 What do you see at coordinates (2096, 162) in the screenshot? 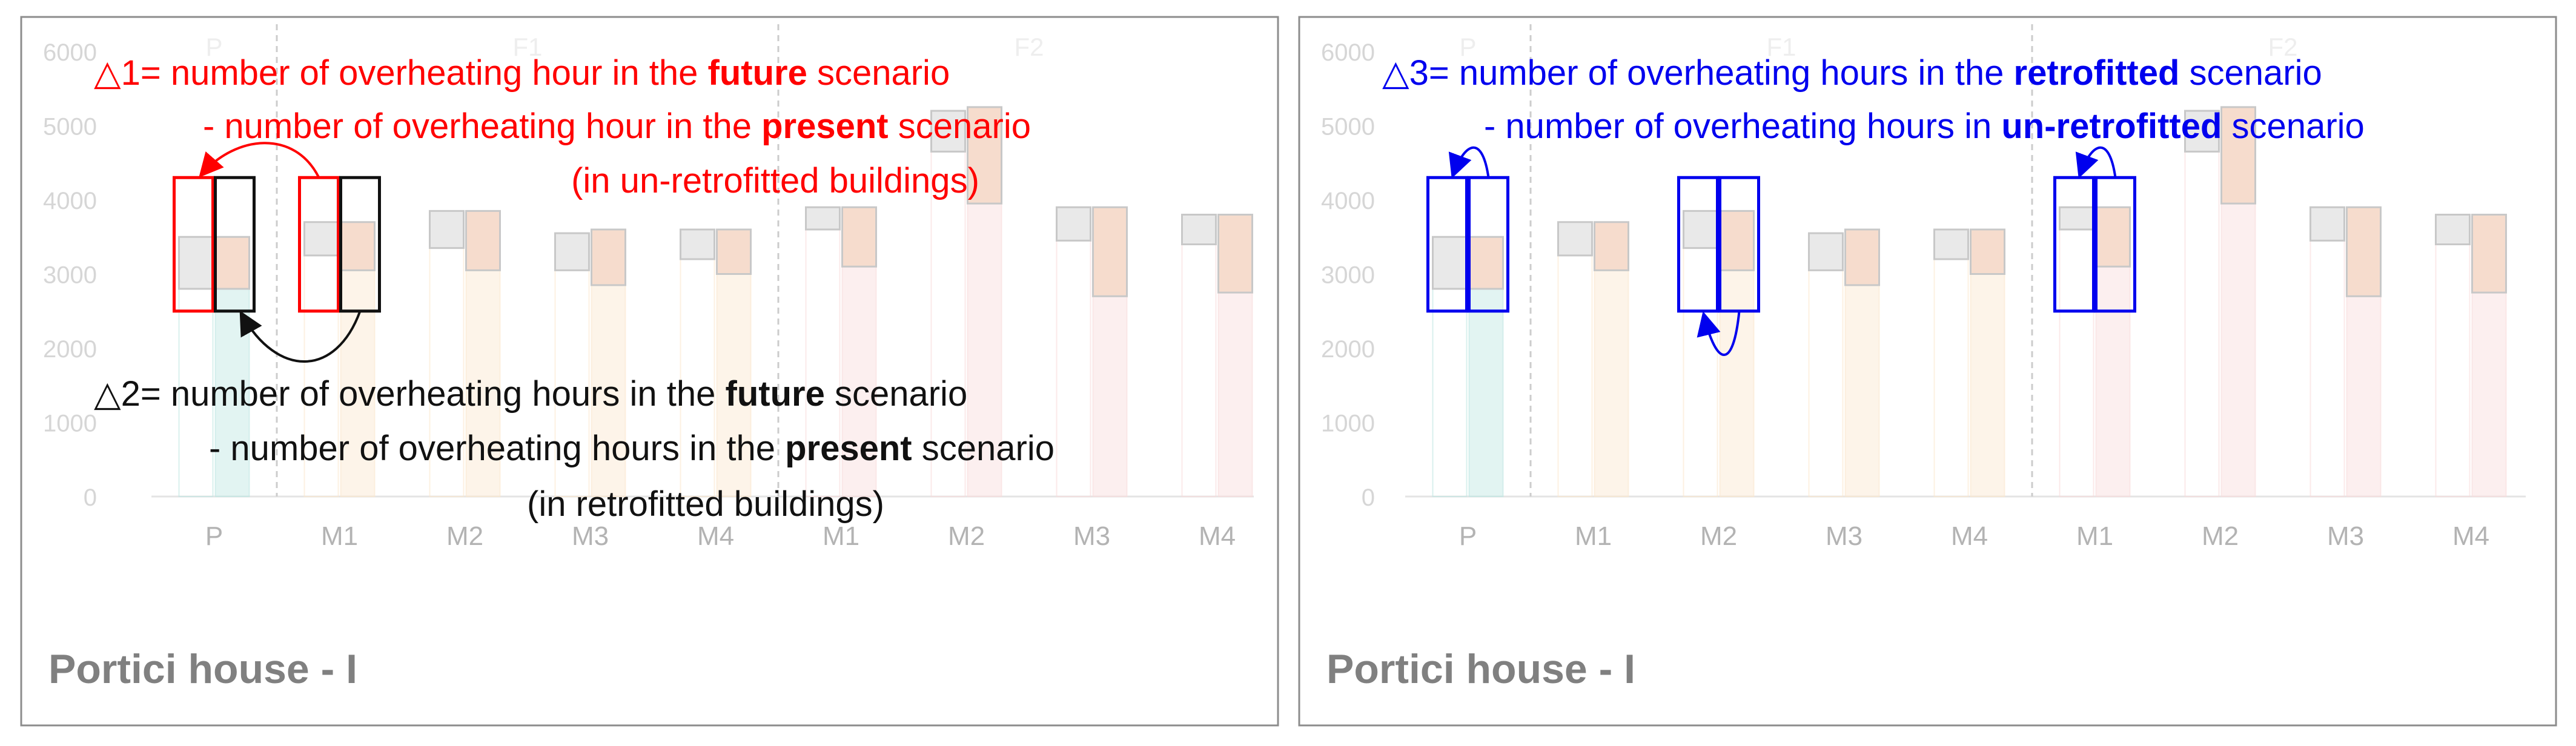
I see `arrow-delta3` at bounding box center [2096, 162].